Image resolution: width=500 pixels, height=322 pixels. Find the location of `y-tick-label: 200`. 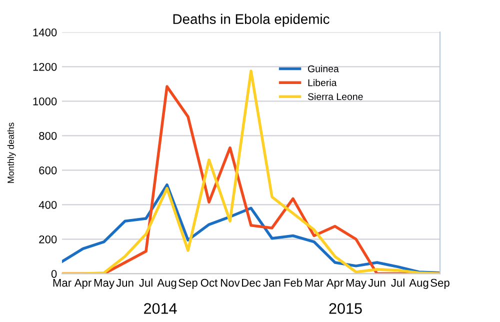

y-tick-label: 200 is located at coordinates (48, 239).